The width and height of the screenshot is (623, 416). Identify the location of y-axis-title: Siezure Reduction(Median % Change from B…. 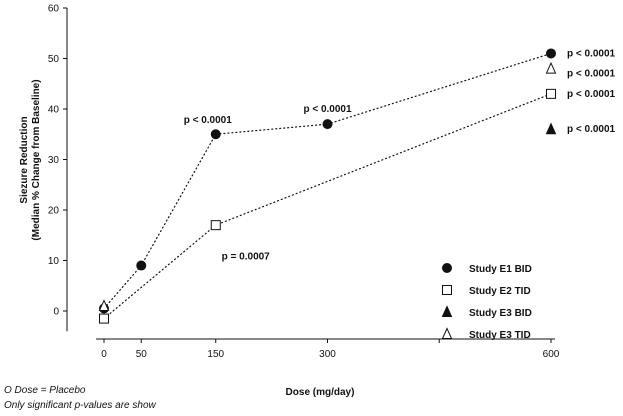
(30, 159).